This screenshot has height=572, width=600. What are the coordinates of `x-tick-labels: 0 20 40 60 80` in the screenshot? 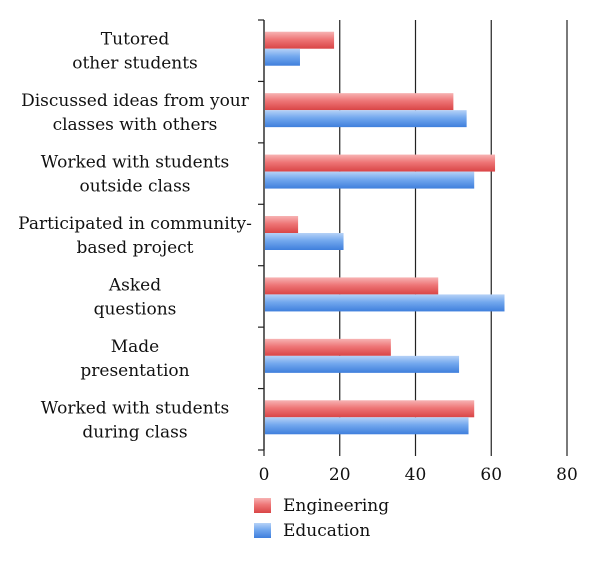 It's located at (418, 475).